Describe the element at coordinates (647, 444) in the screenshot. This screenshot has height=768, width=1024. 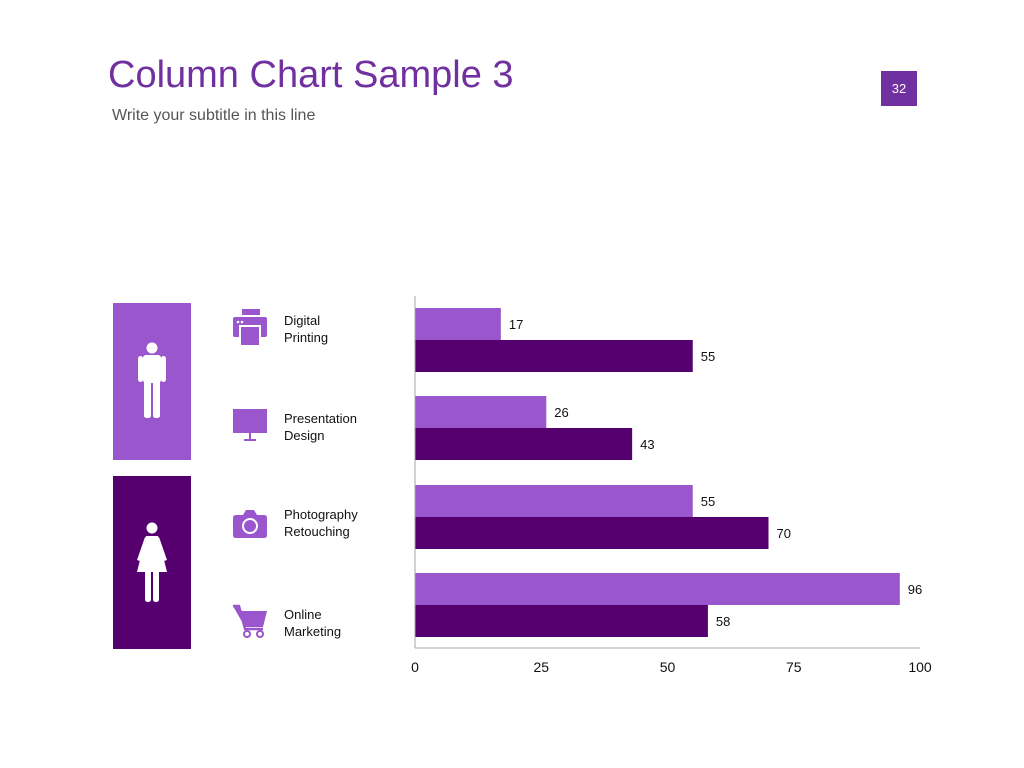
I see `data-label: 43` at that location.